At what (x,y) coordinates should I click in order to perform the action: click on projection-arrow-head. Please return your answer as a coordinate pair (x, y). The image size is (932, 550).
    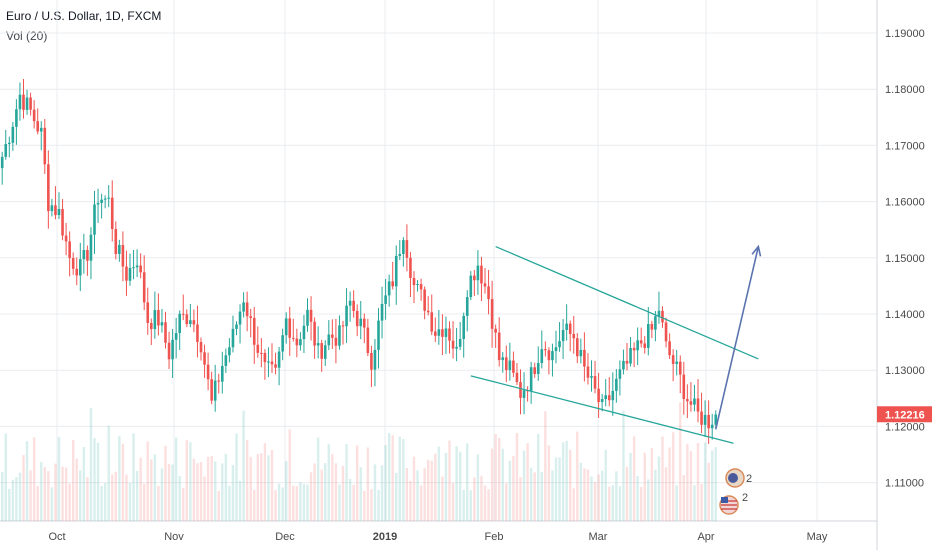
    Looking at the image, I should click on (756, 250).